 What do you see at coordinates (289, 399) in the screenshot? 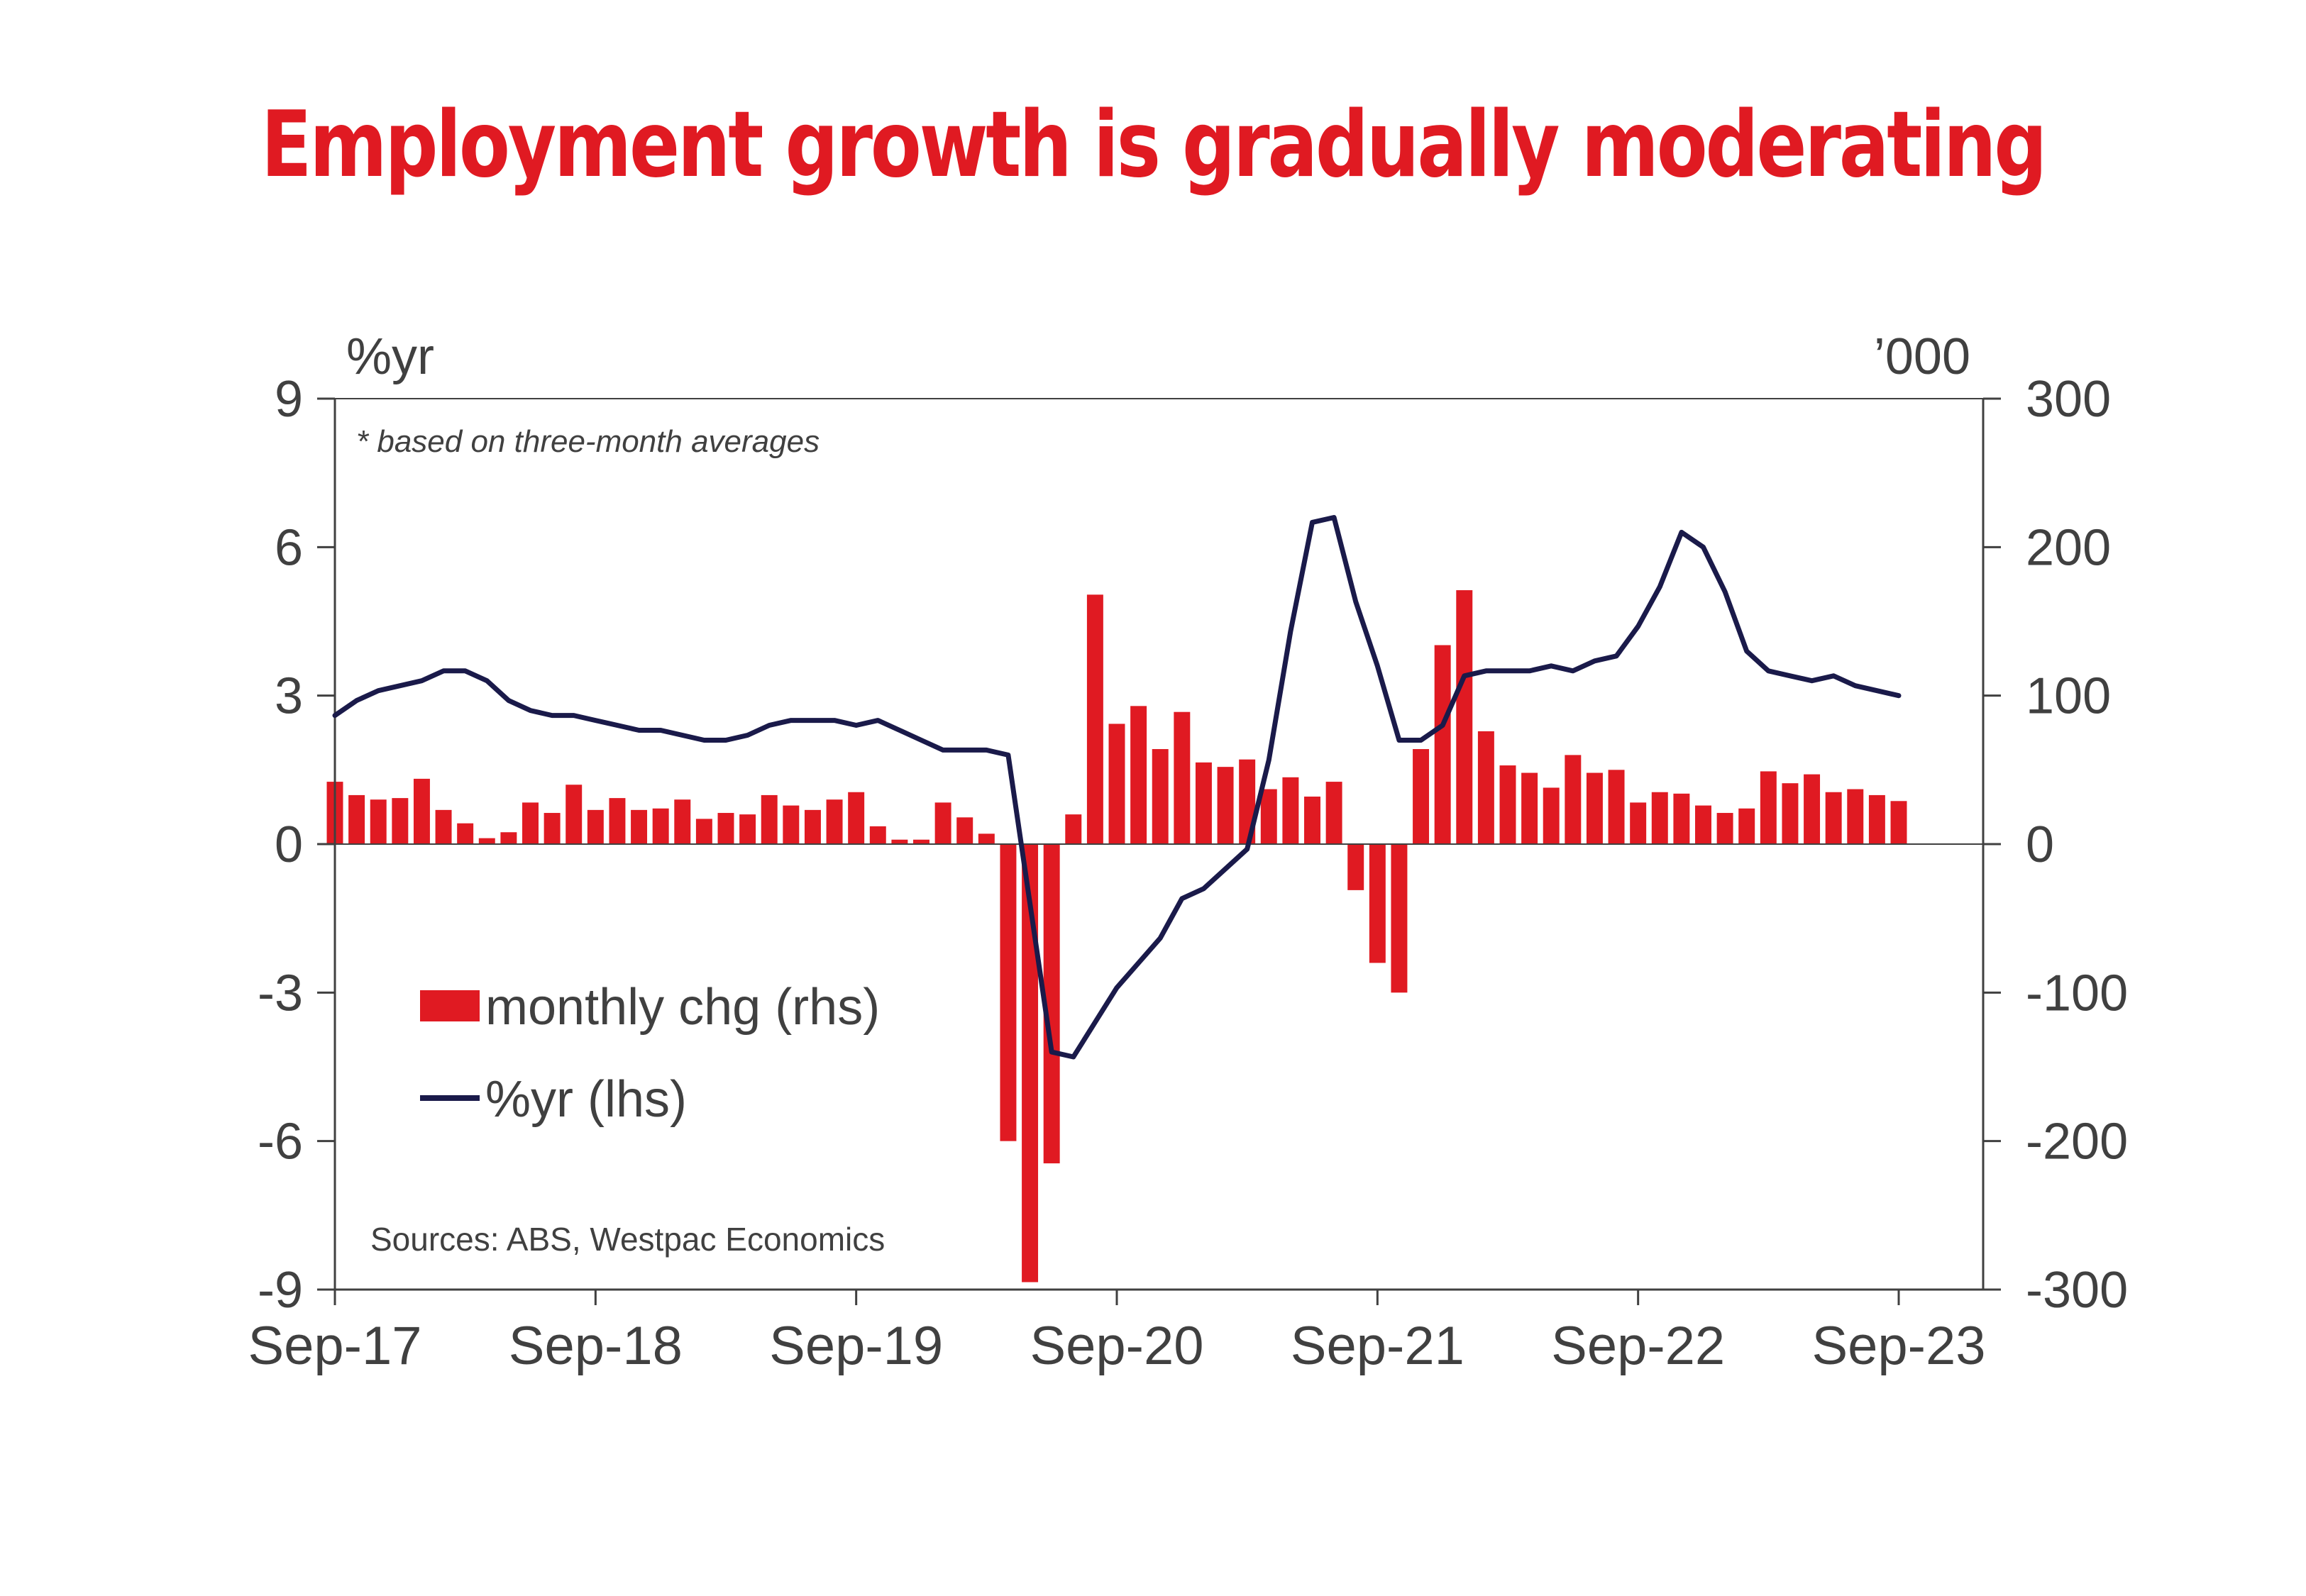
I see `left-y-tick-label: 9` at bounding box center [289, 399].